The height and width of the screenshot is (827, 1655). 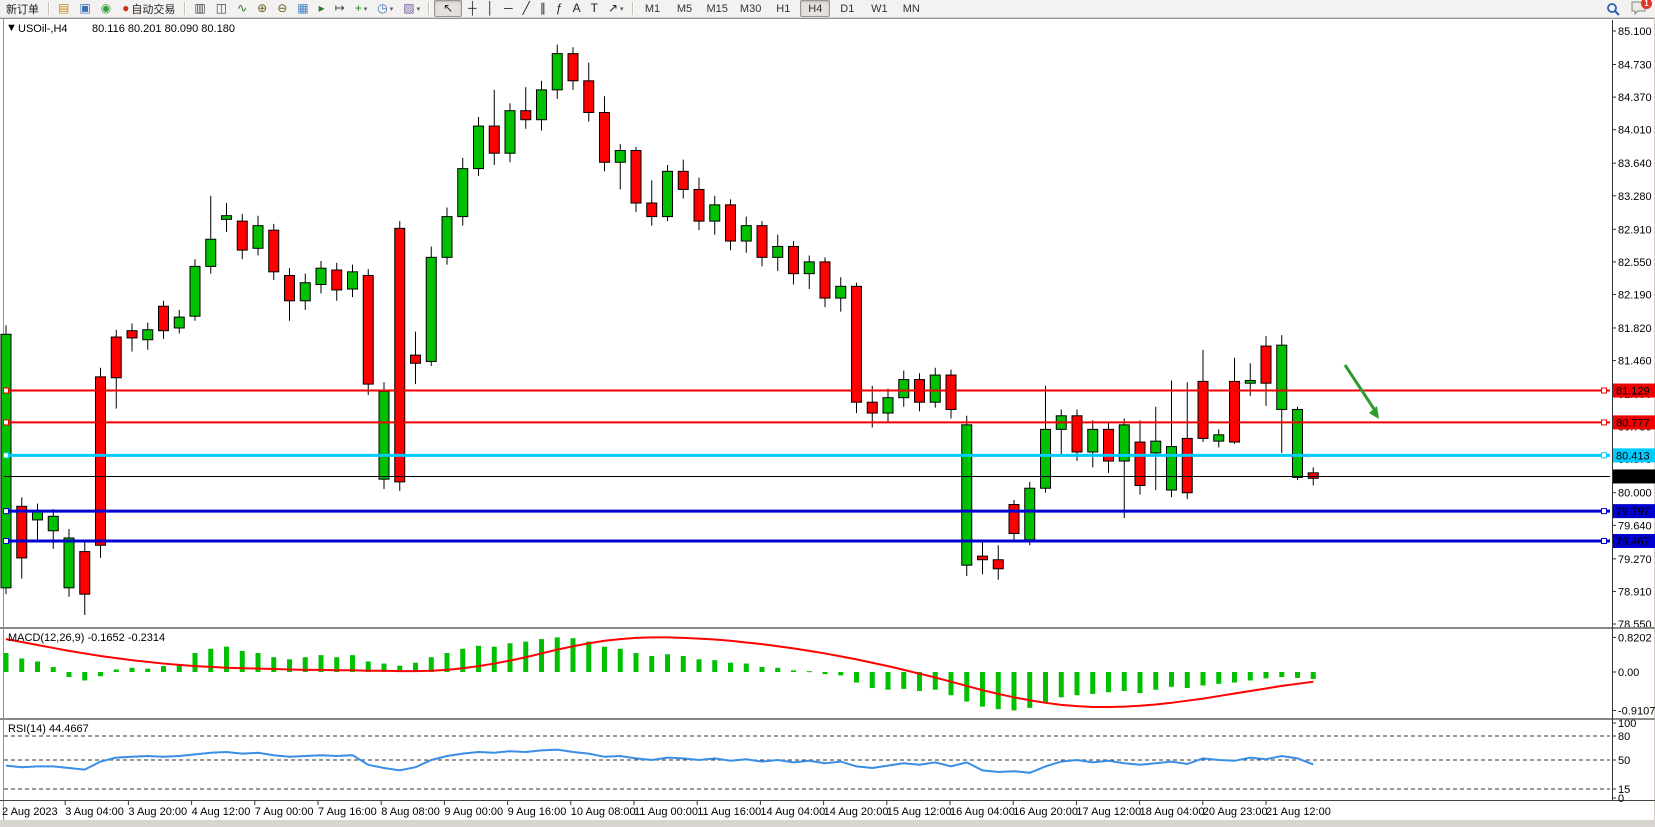 What do you see at coordinates (827, 719) in the screenshot?
I see `rsi-panel-separator` at bounding box center [827, 719].